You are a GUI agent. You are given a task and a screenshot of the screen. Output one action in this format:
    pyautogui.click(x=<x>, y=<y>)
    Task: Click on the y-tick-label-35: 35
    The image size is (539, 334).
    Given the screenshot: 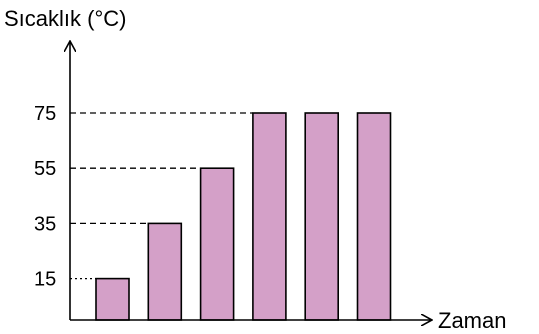 What is the action you would take?
    pyautogui.click(x=45, y=224)
    